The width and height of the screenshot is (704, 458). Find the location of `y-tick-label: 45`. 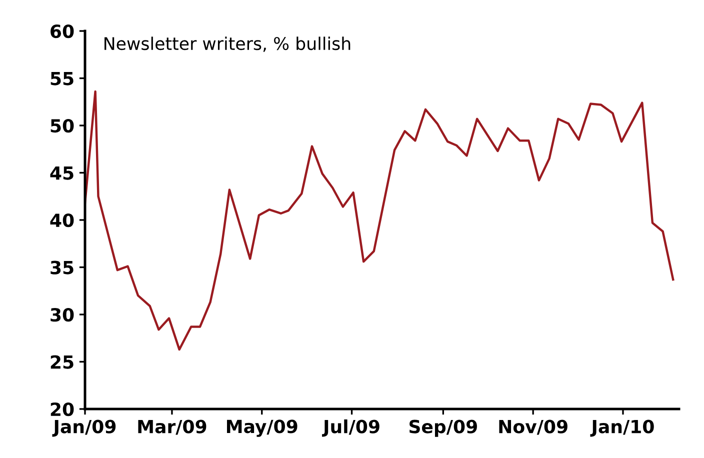

y-tick-label: 45 is located at coordinates (62, 173).